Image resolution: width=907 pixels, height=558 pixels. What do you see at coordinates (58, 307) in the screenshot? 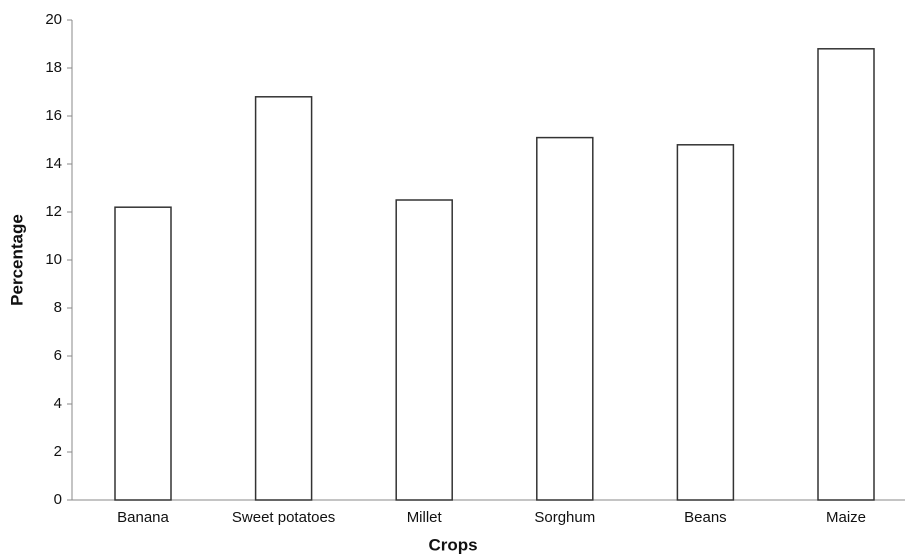
I see `y-tick-label: 8` at bounding box center [58, 307].